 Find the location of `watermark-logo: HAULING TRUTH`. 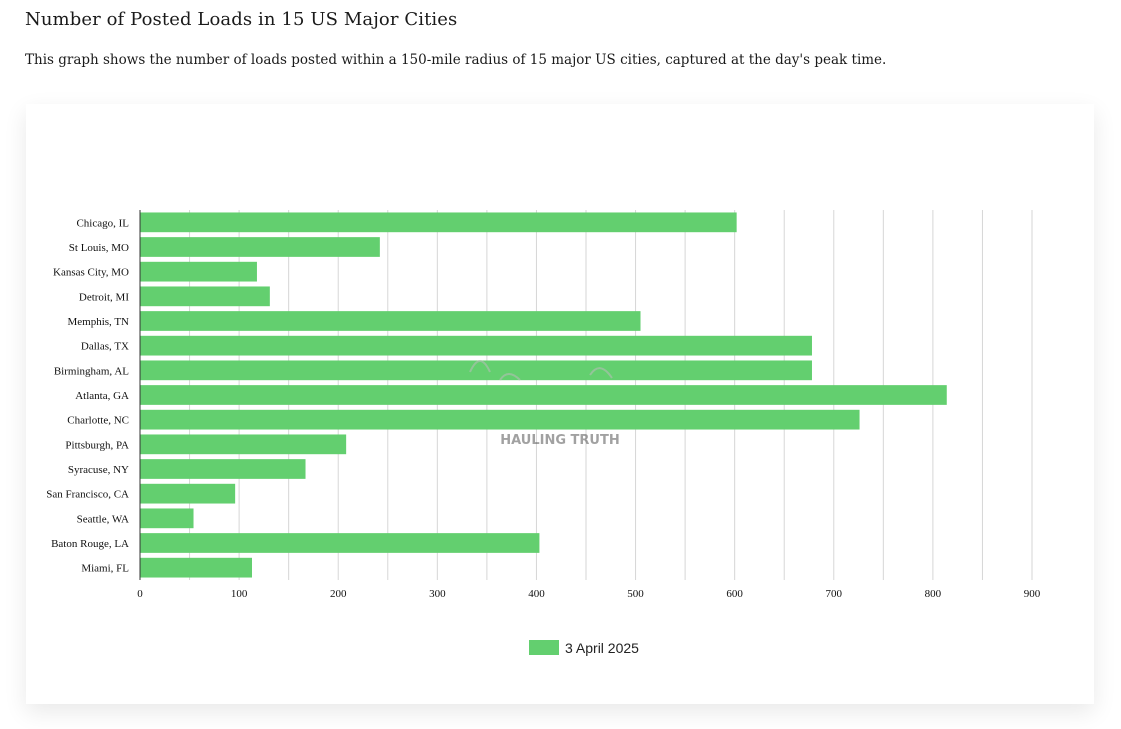

watermark-logo: HAULING TRUTH is located at coordinates (544, 404).